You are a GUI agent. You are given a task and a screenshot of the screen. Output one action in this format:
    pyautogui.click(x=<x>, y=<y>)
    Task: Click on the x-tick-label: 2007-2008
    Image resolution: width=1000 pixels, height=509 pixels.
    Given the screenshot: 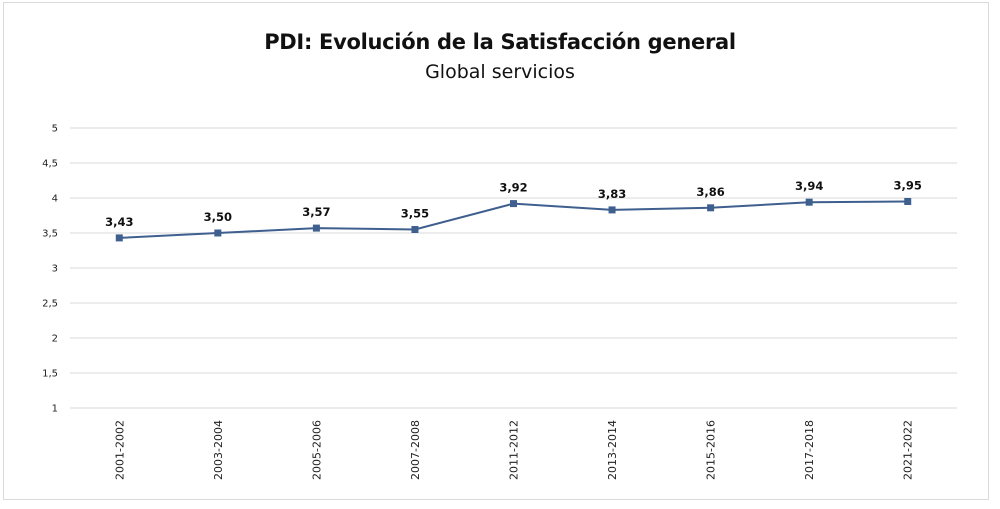 What is the action you would take?
    pyautogui.click(x=415, y=450)
    